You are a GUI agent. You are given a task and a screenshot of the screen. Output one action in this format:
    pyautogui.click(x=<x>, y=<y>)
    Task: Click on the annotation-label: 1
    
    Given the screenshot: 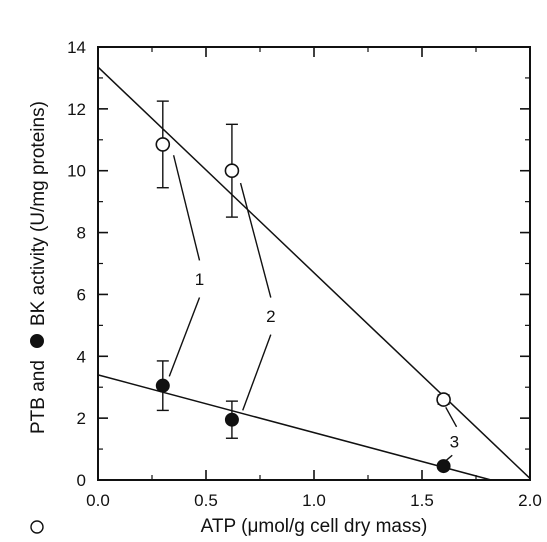 What is the action you would take?
    pyautogui.click(x=199, y=279)
    